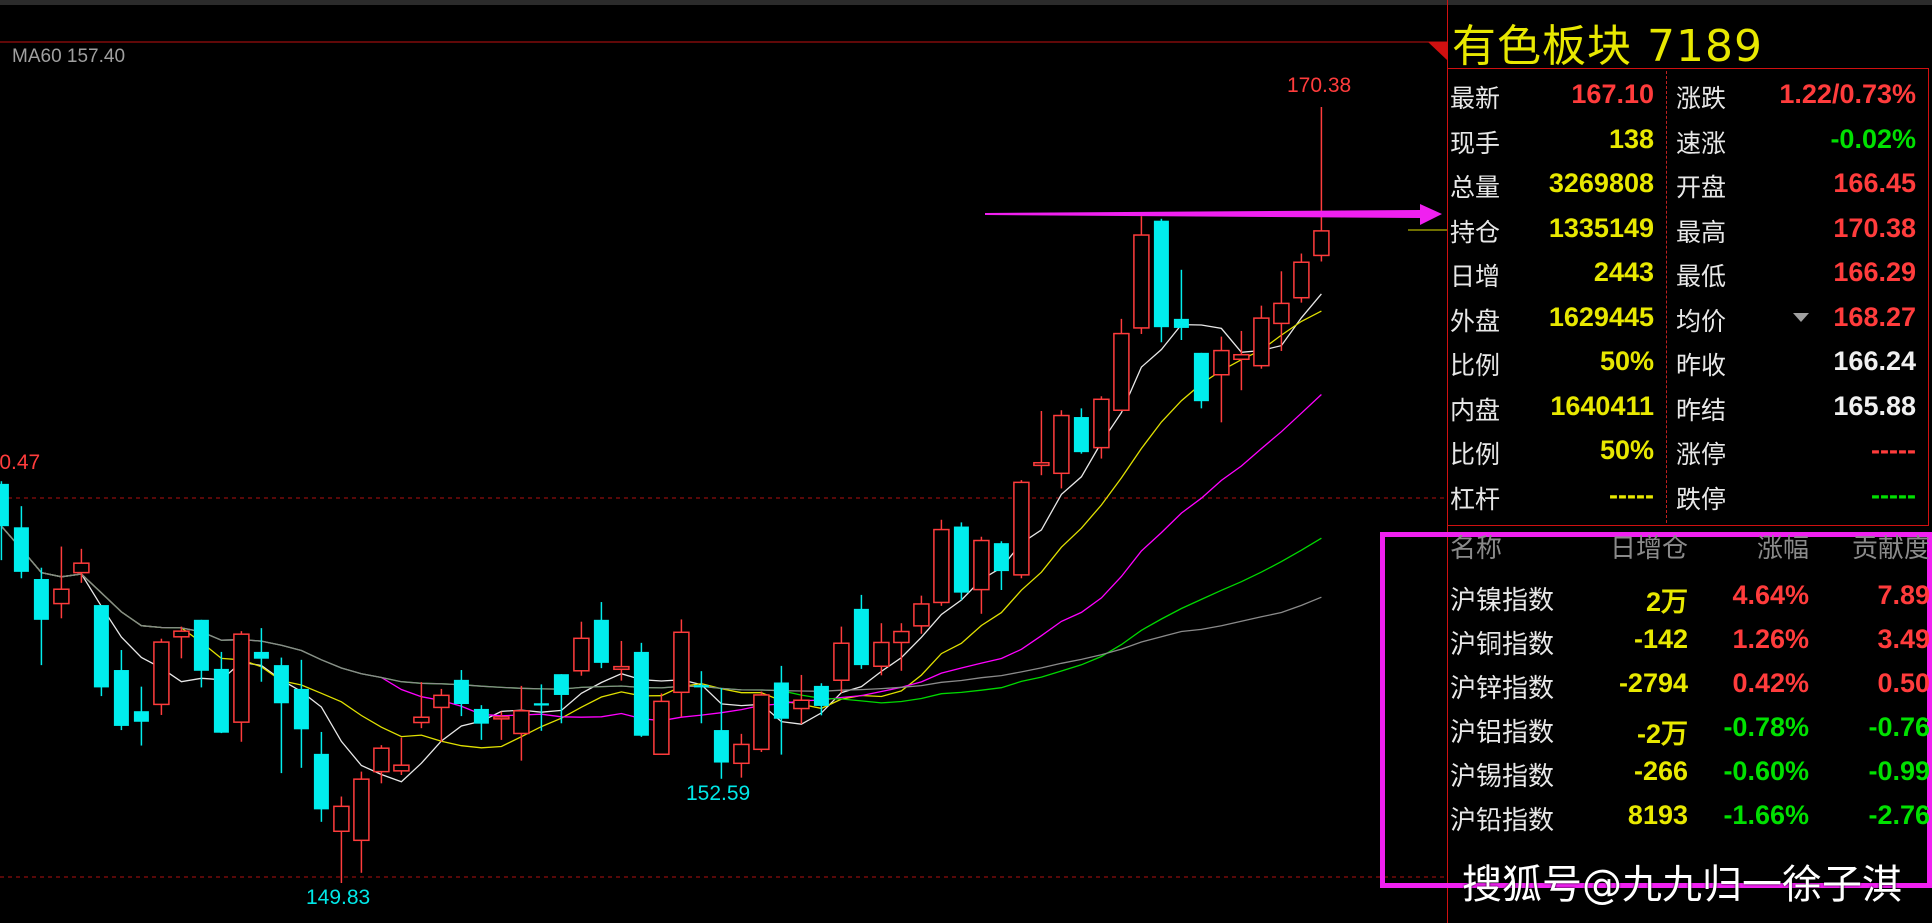 This screenshot has height=923, width=1932. Describe the element at coordinates (1770, 595) in the screenshot. I see `change-percent: 4.64%` at that location.